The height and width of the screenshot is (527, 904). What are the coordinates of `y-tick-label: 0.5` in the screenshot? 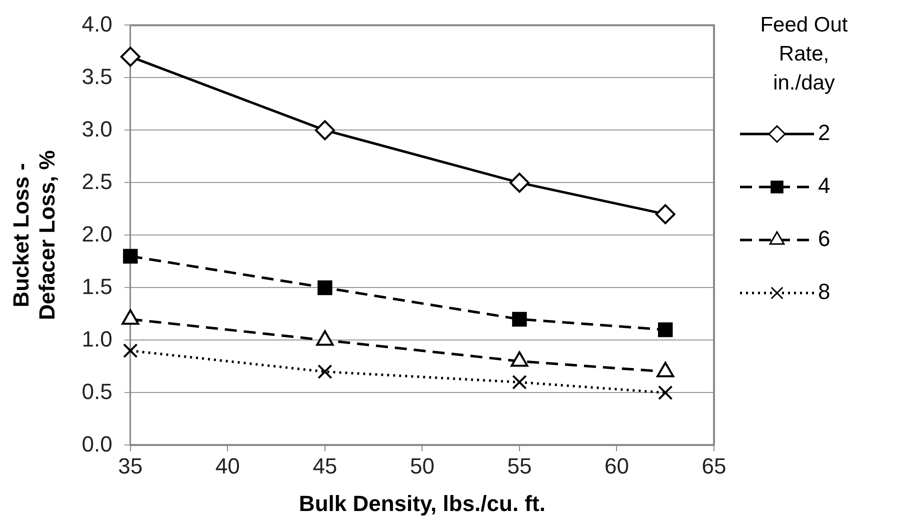 It's located at (97, 391).